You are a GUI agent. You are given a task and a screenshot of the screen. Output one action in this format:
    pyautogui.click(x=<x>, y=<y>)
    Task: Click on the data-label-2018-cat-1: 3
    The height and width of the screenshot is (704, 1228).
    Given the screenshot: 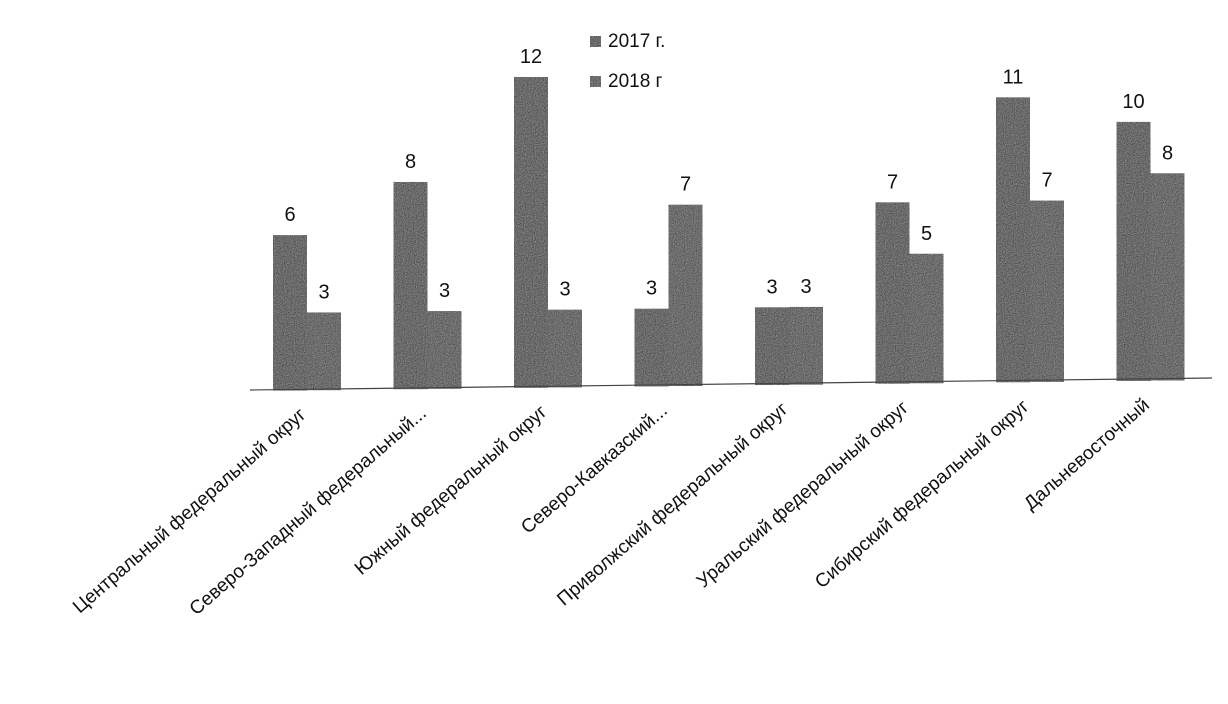 What is the action you would take?
    pyautogui.click(x=323, y=292)
    